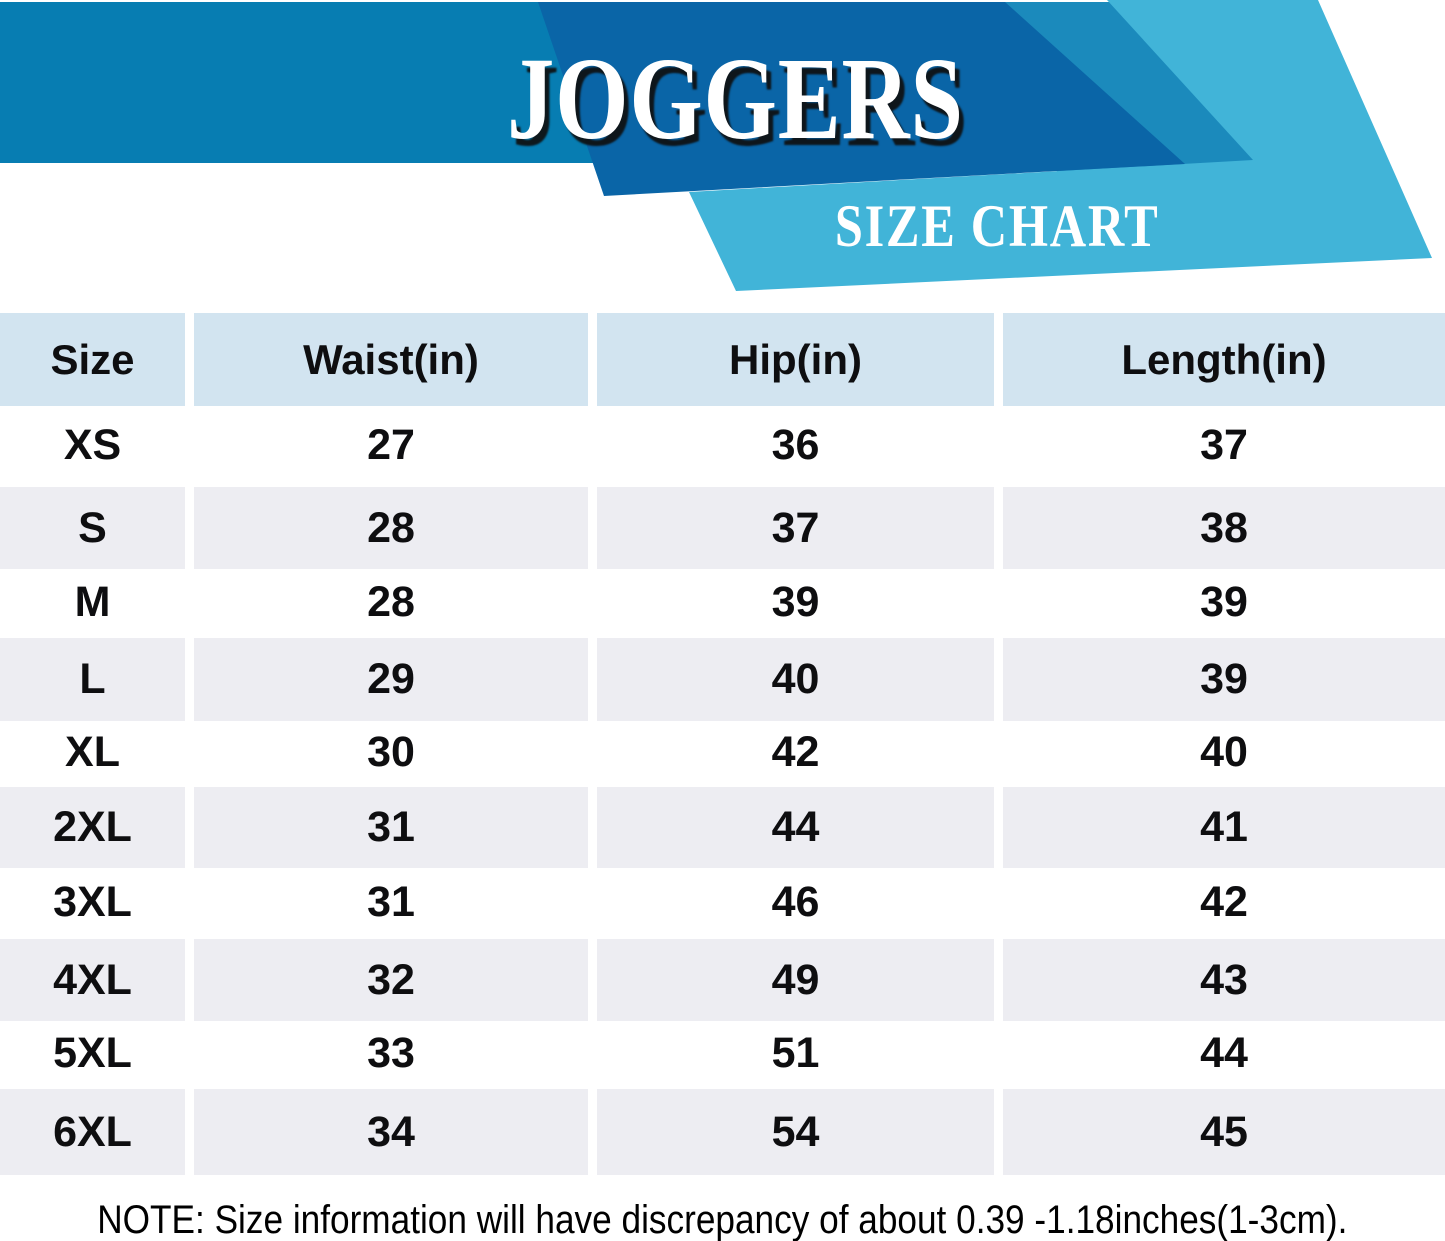 This screenshot has width=1445, height=1241. Describe the element at coordinates (795, 980) in the screenshot. I see `hip-cell: 49` at that location.